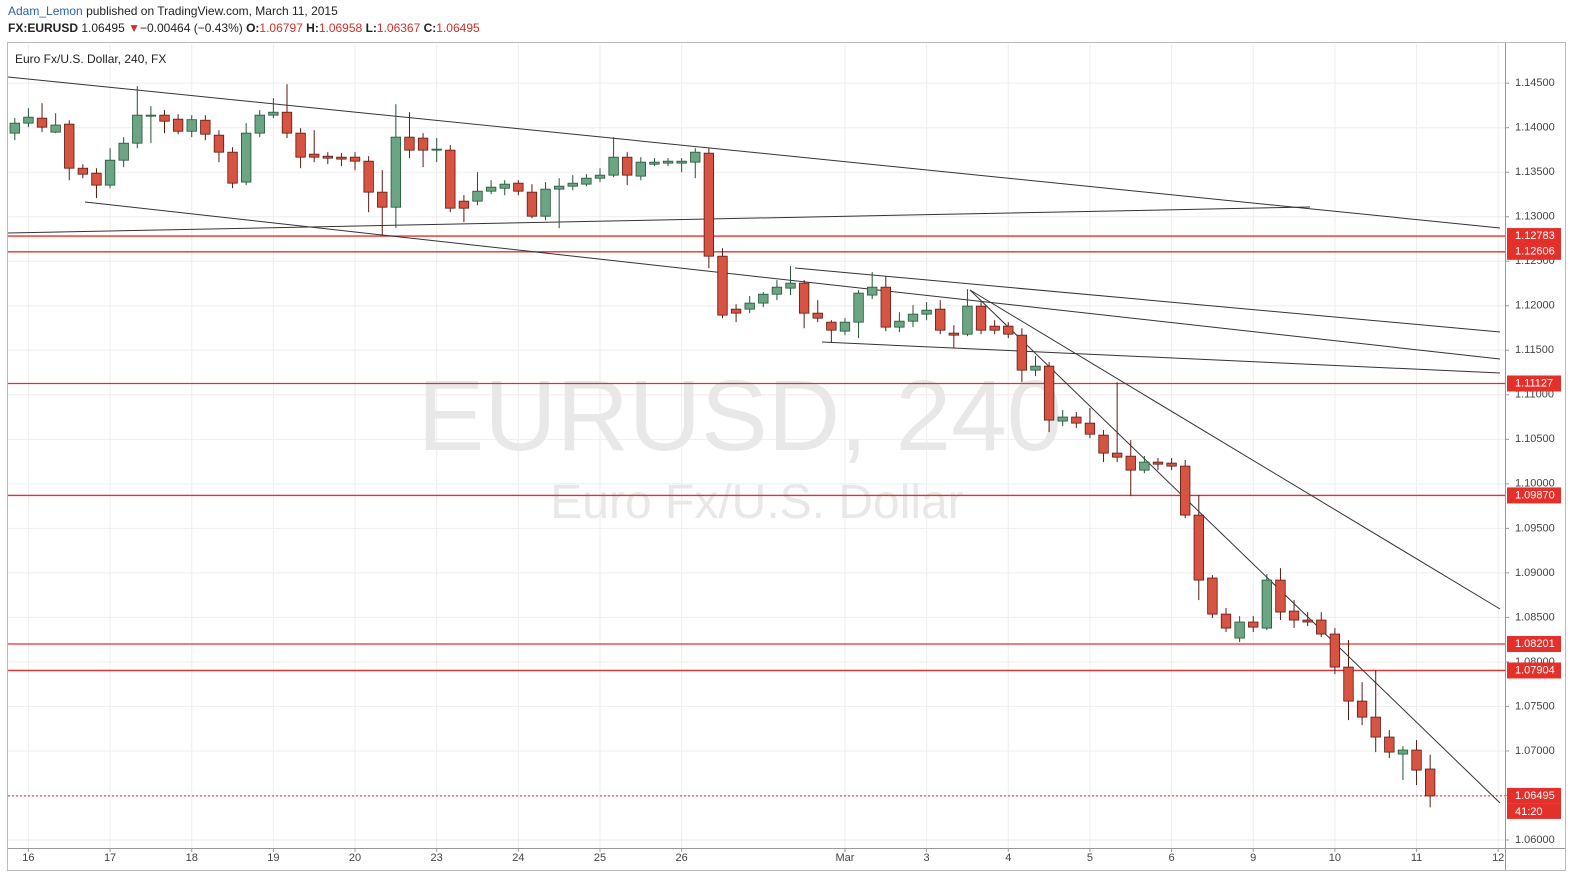 The width and height of the screenshot is (1575, 881). I want to click on y-tick-label: 1.12000, so click(1535, 306).